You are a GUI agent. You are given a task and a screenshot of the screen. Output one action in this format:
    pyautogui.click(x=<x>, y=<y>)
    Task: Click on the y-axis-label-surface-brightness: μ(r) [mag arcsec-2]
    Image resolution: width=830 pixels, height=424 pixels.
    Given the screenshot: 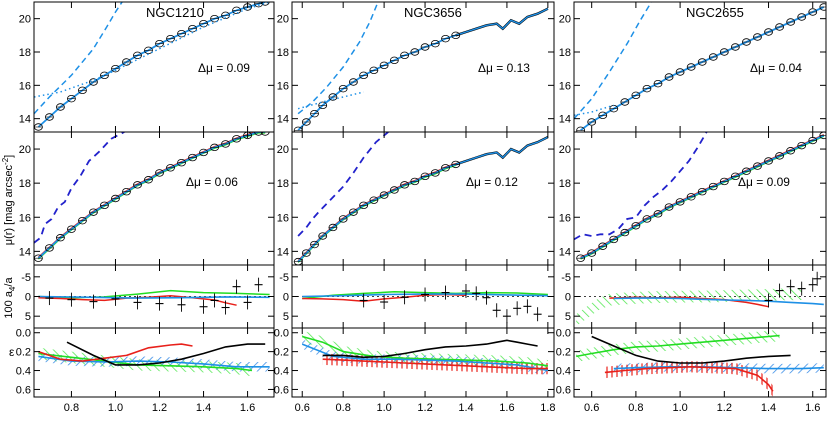 What is the action you would take?
    pyautogui.click(x=8, y=200)
    